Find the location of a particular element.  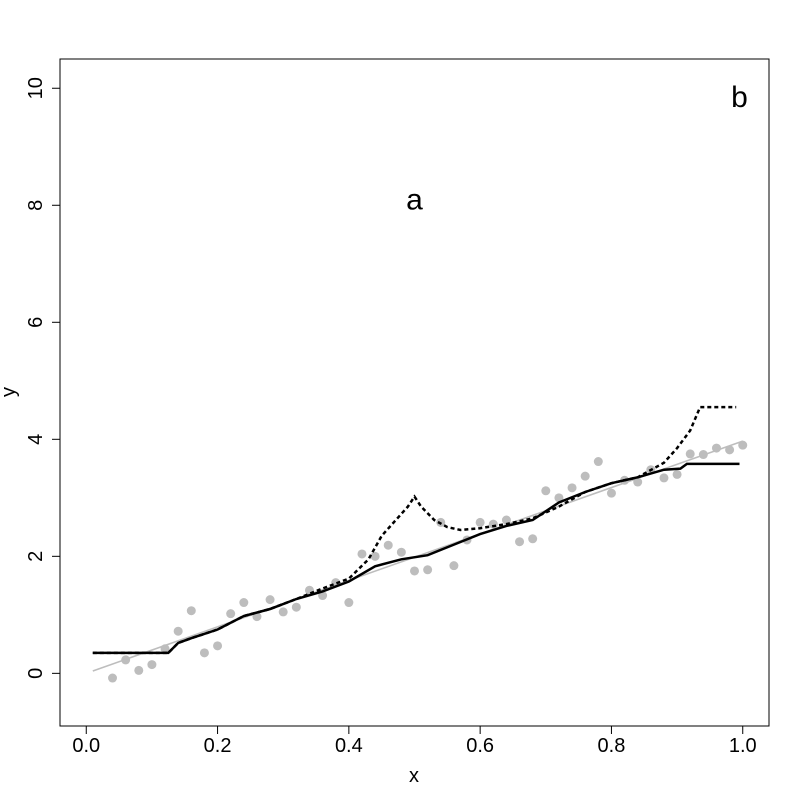

y-tick-label: 0 is located at coordinates (36, 673).